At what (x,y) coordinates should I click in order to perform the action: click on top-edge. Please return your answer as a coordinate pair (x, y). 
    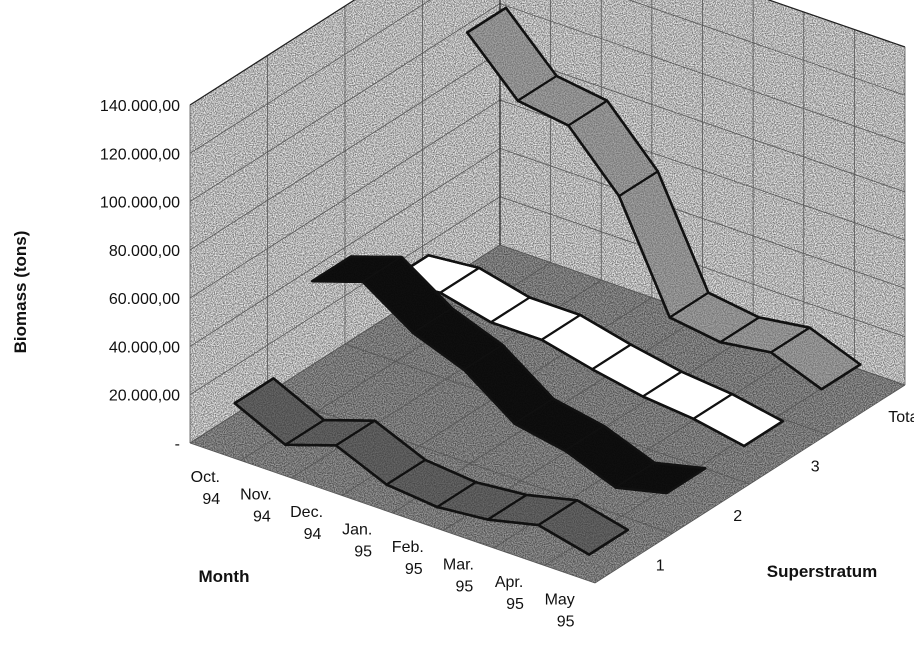
    Looking at the image, I should click on (547, 53).